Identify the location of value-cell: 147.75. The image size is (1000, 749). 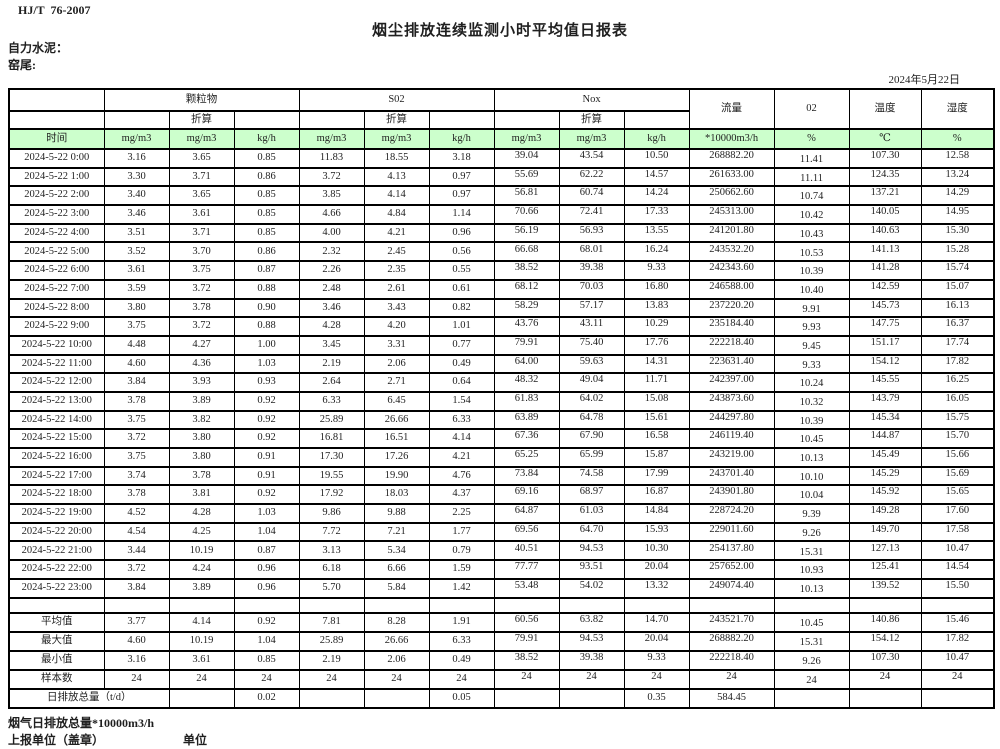
(885, 326).